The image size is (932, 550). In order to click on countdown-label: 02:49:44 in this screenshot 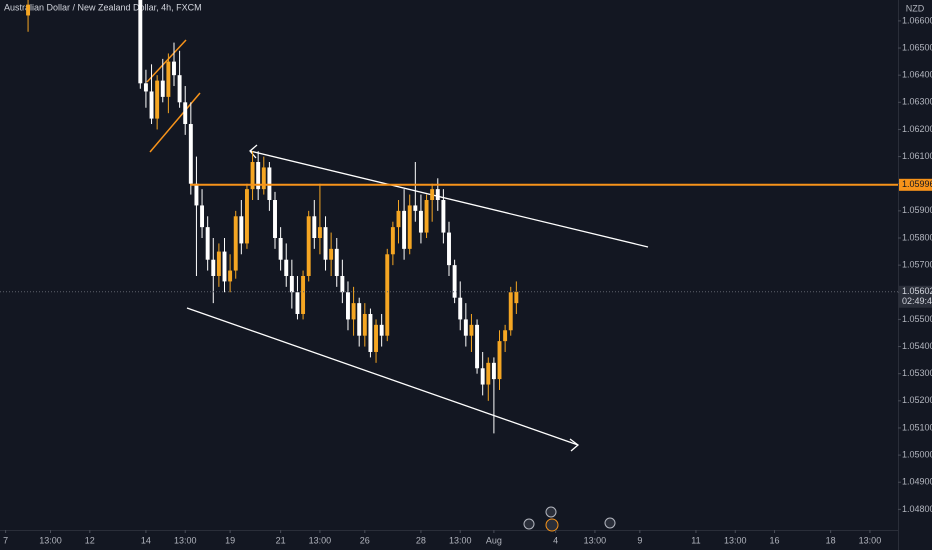, I will do `click(917, 301)`.